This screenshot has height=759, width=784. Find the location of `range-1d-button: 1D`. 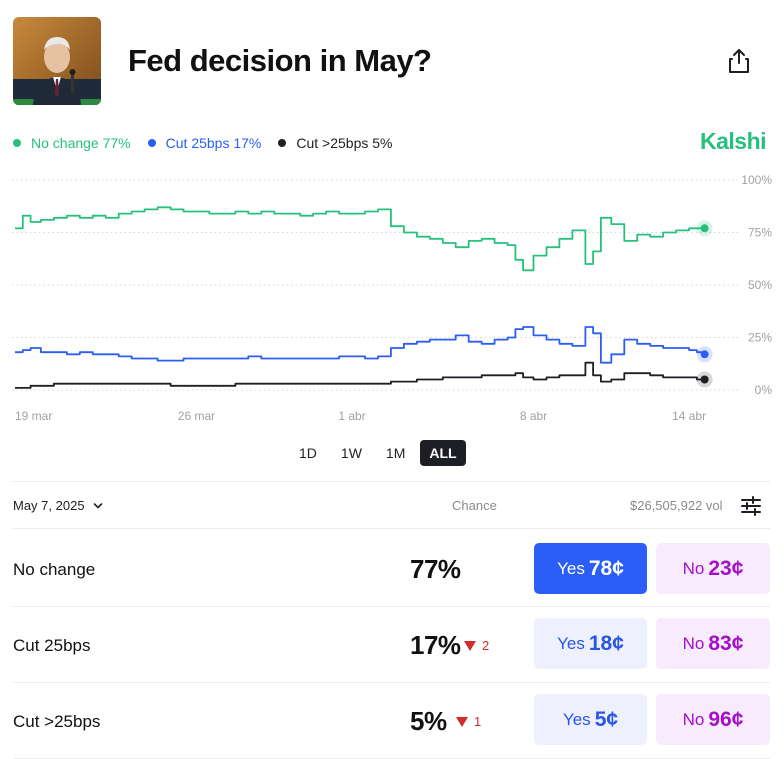

range-1d-button: 1D is located at coordinates (308, 453).